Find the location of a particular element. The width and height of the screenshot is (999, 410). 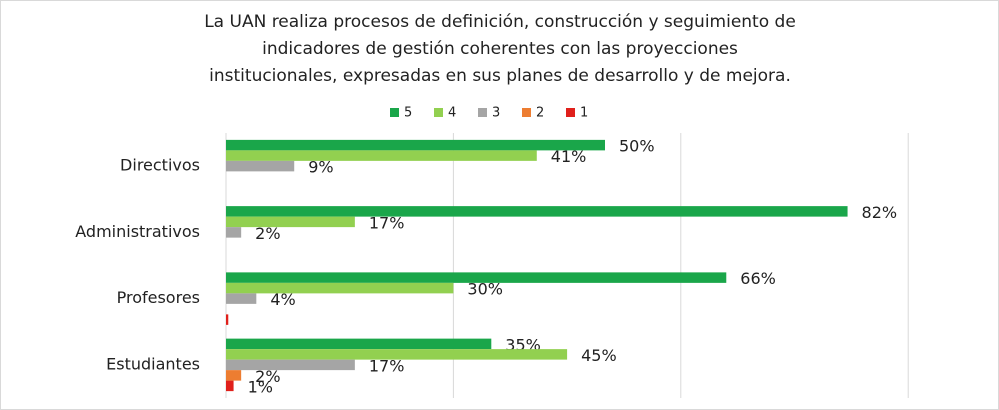

data-label: 82% is located at coordinates (880, 212).